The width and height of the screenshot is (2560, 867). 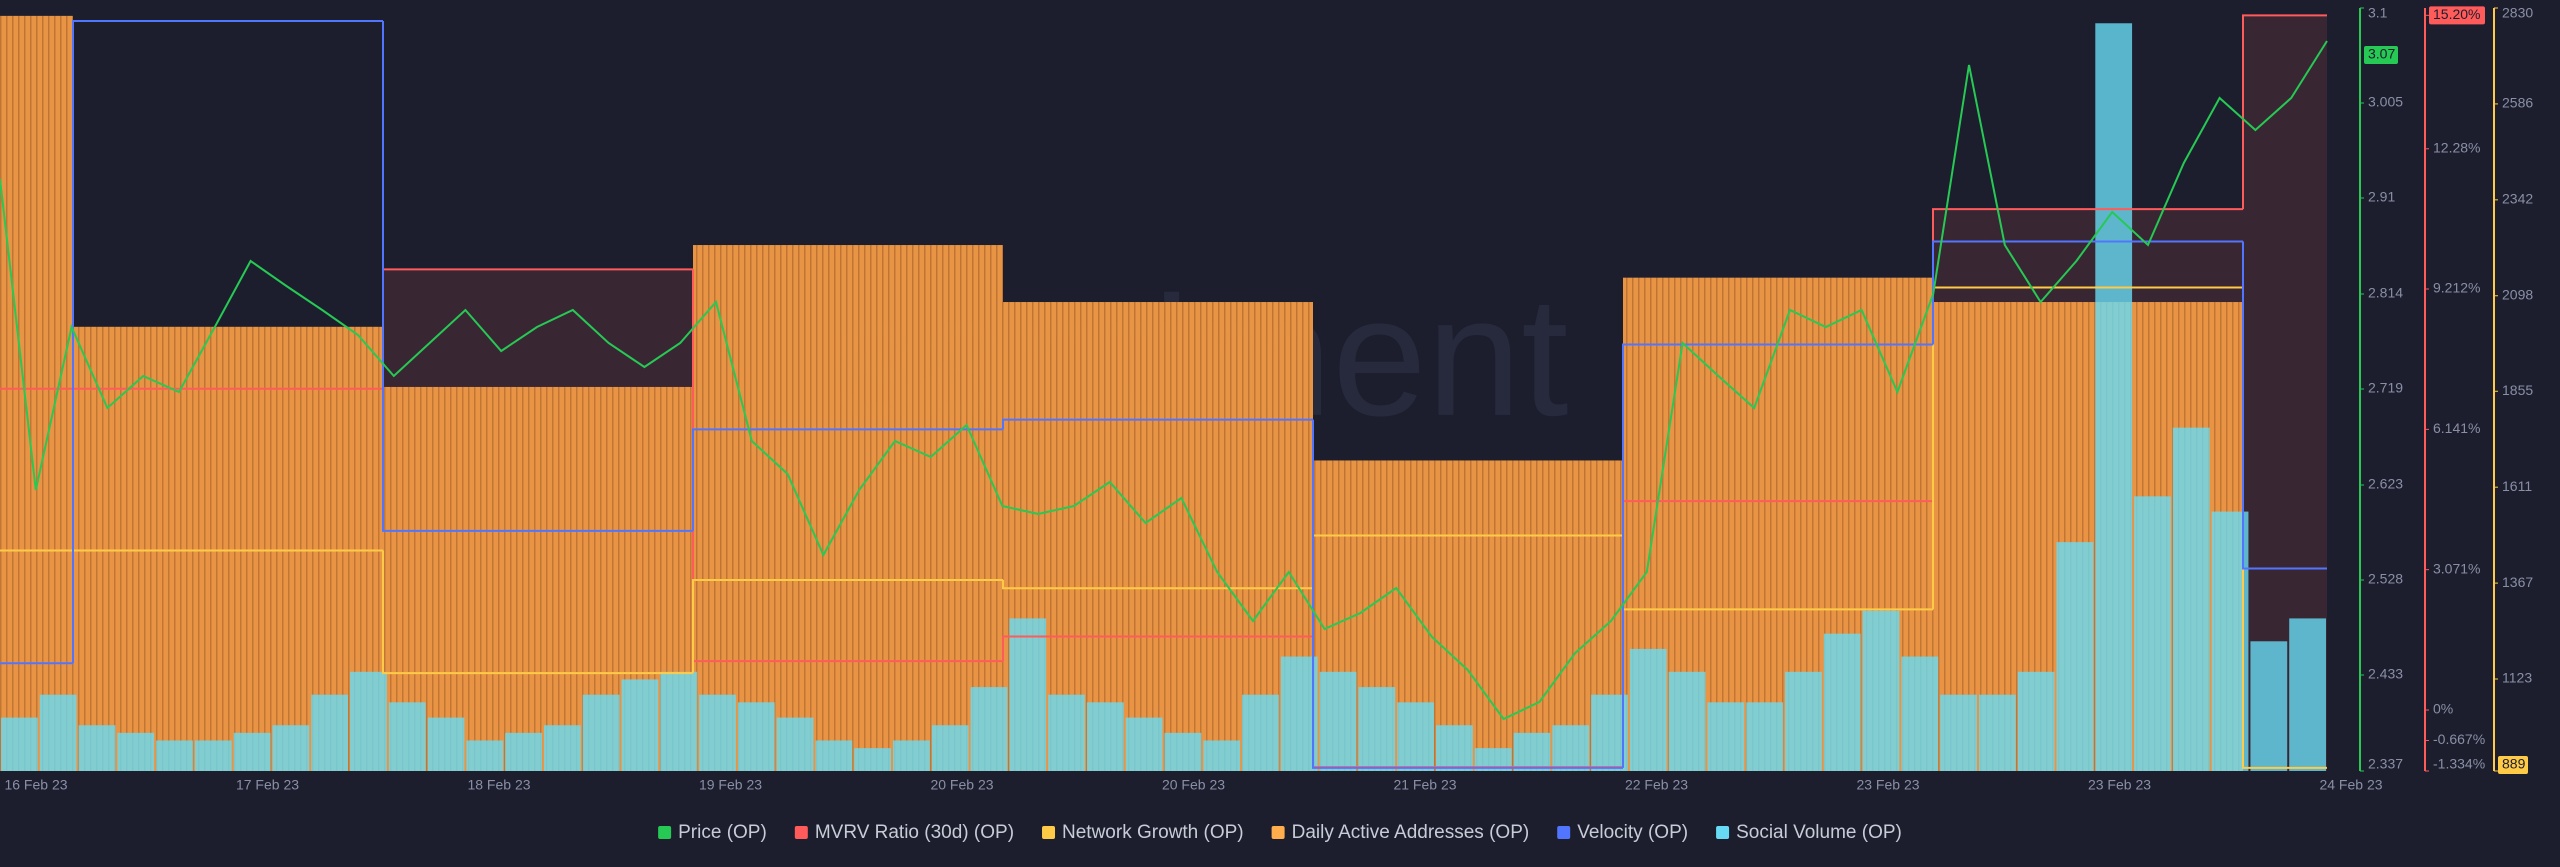 I want to click on y-tick-label: -1.334%, so click(x=2459, y=764).